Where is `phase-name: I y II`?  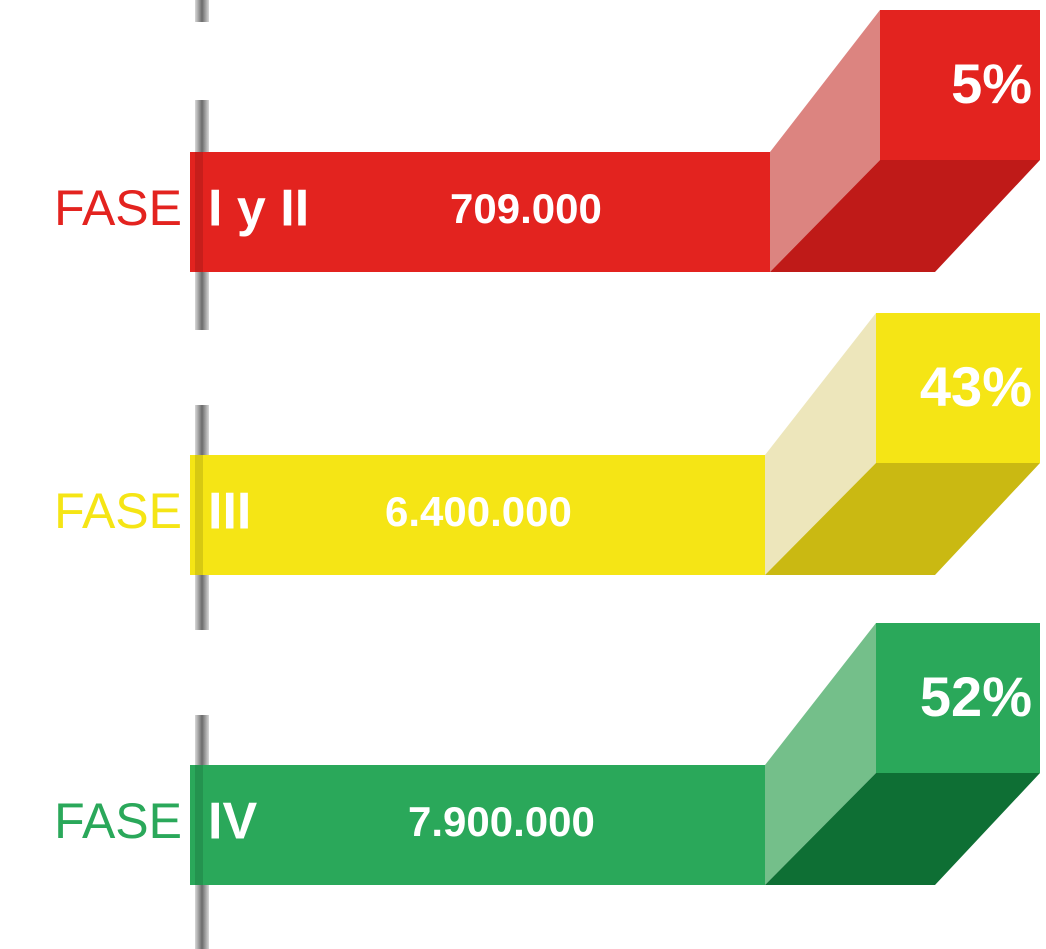
phase-name: I y II is located at coordinates (258, 209).